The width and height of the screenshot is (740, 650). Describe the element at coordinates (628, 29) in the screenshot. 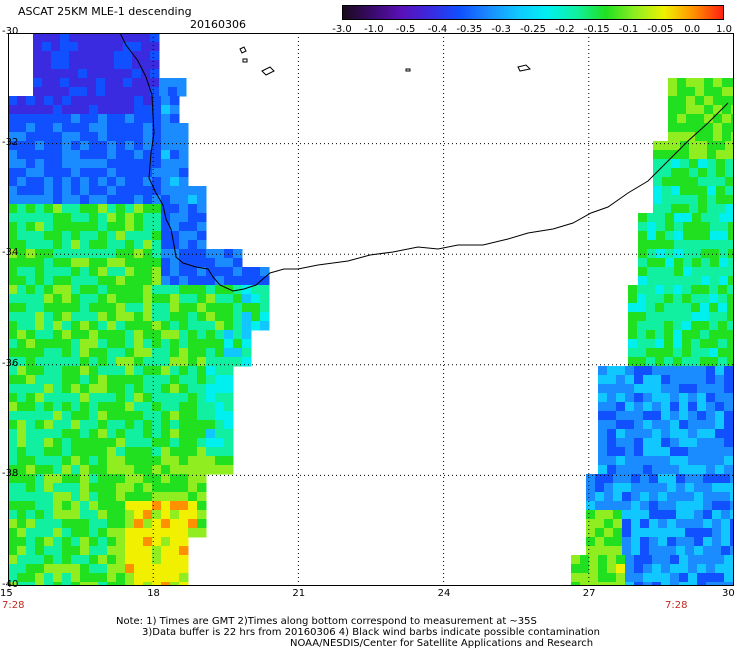

I see `colorbar-tick-label: -0.1` at that location.